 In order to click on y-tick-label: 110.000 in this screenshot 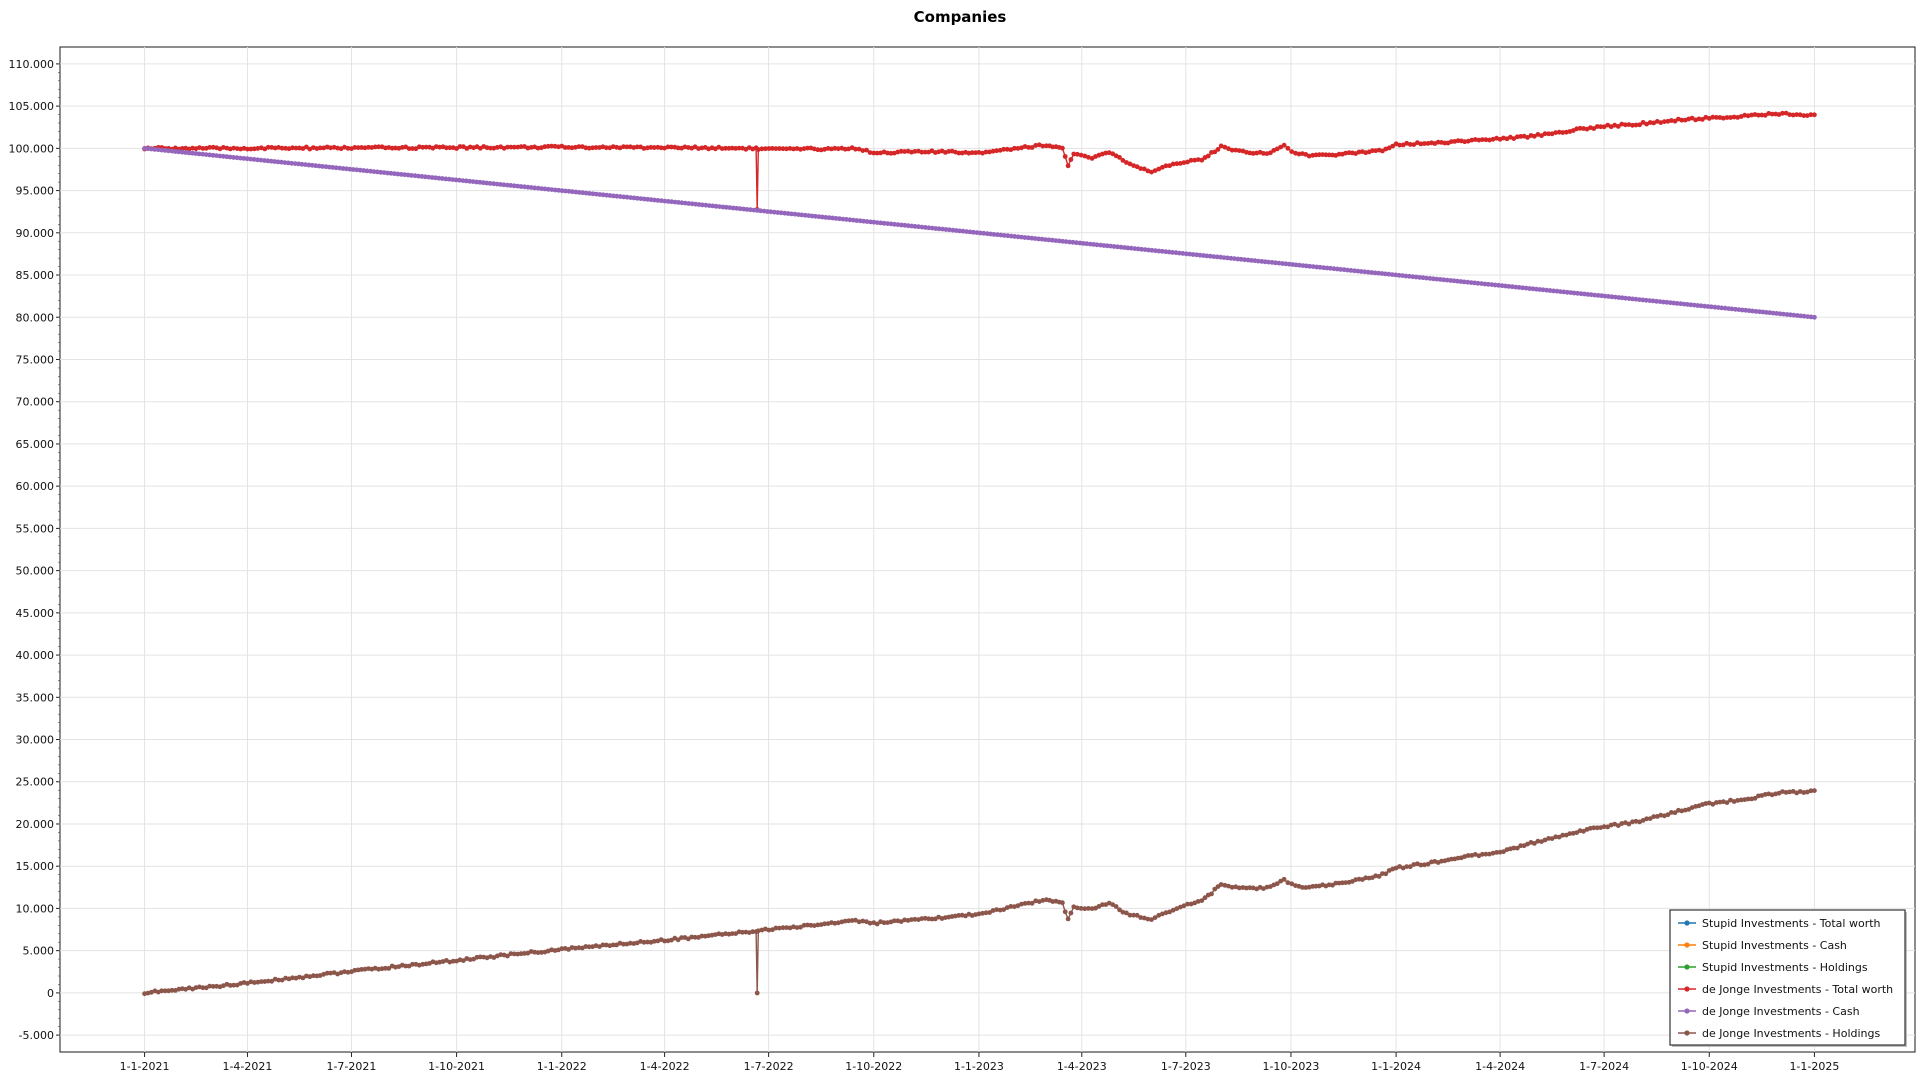, I will do `click(32, 64)`.